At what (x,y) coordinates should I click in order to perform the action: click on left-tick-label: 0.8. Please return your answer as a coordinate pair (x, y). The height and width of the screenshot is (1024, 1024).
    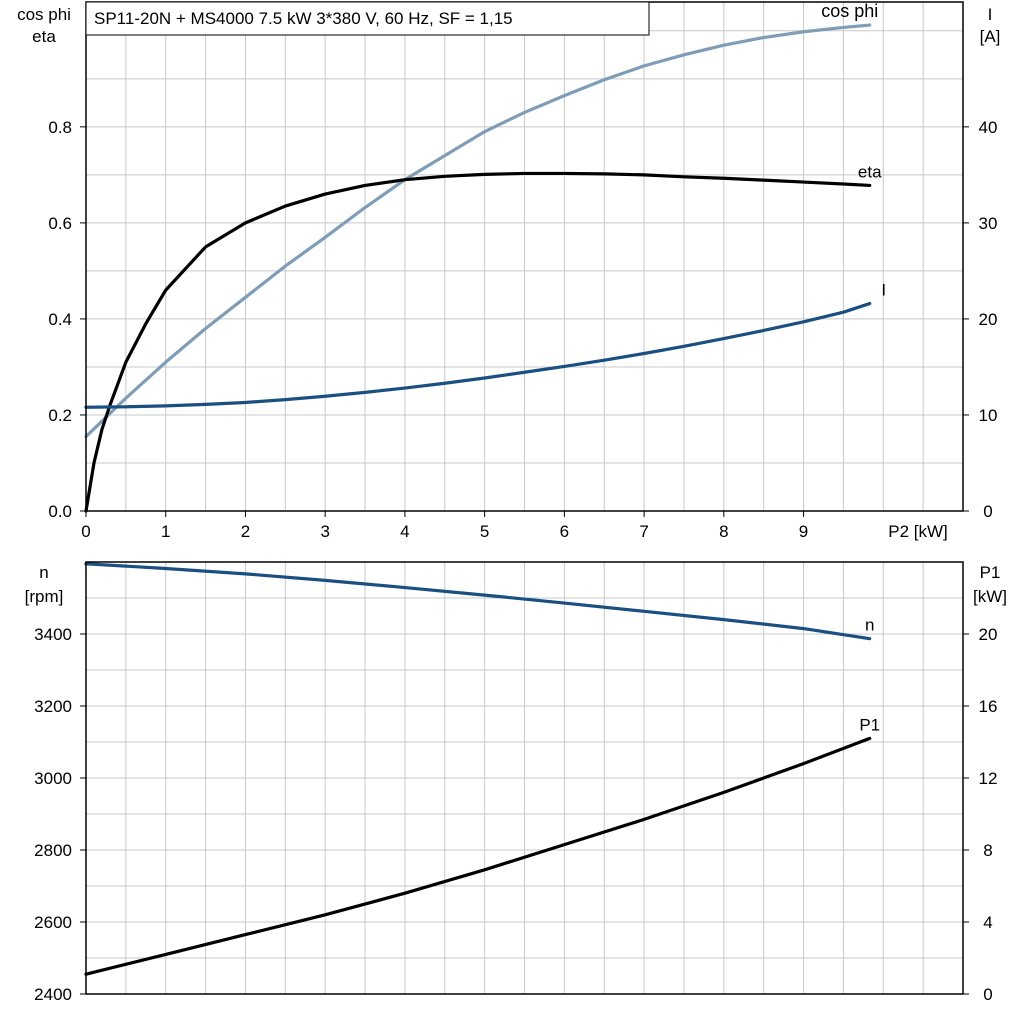
    Looking at the image, I should click on (60, 127).